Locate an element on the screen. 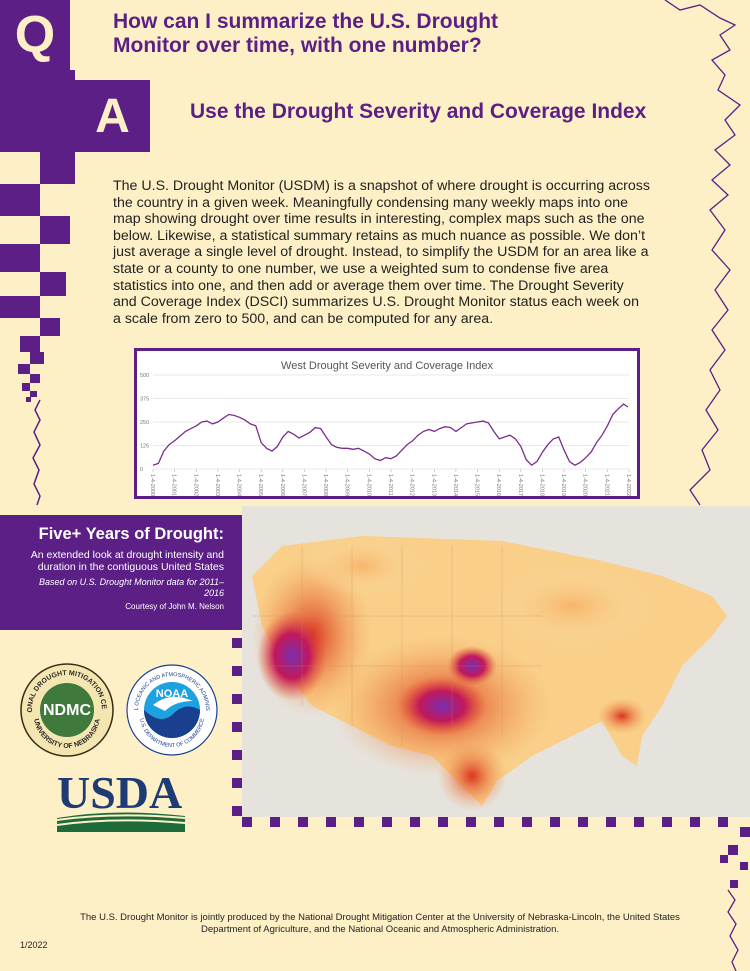  chart-xtick-label: 1-4-2003 is located at coordinates (217, 485).